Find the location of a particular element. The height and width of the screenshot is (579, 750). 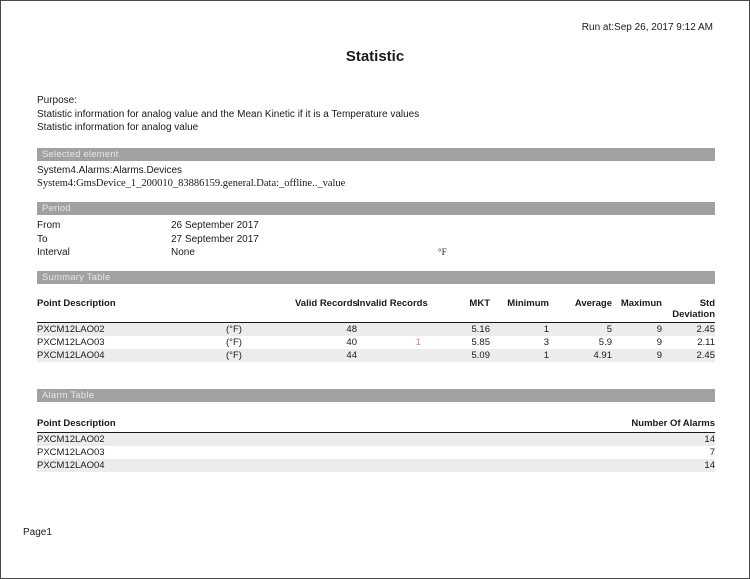

period-from-value: 26 September 2017 is located at coordinates (215, 225).